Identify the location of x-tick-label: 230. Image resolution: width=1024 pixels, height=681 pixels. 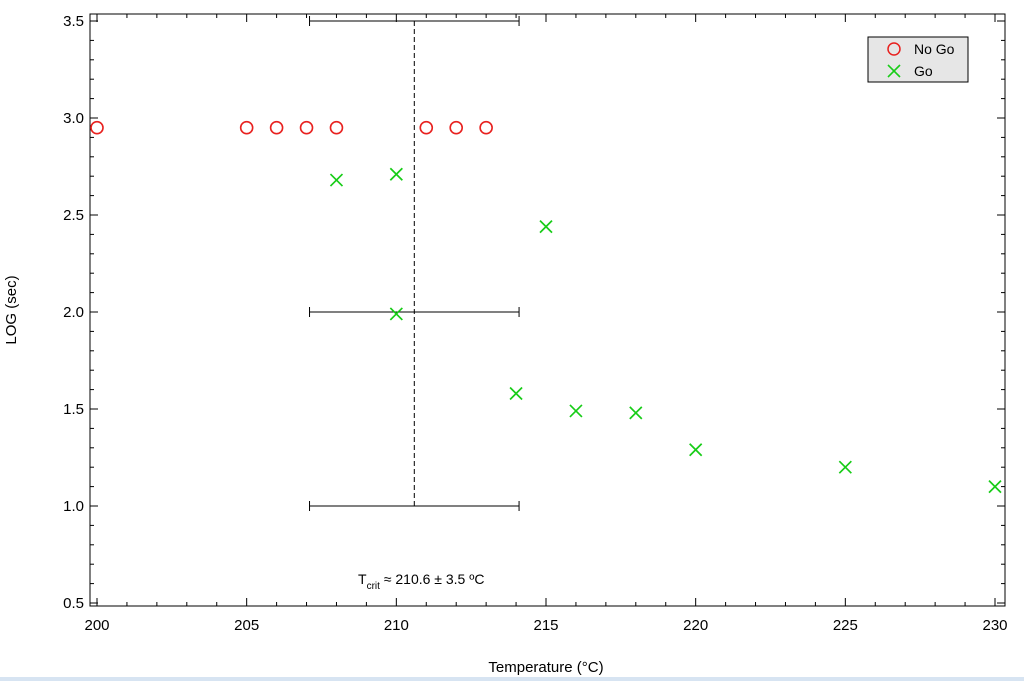
(994, 625).